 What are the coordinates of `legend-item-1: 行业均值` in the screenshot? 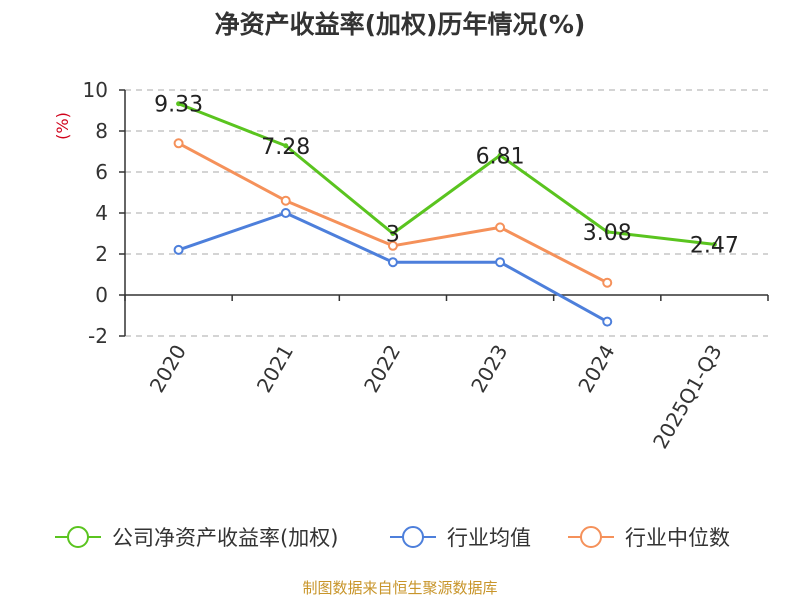 It's located at (460, 538).